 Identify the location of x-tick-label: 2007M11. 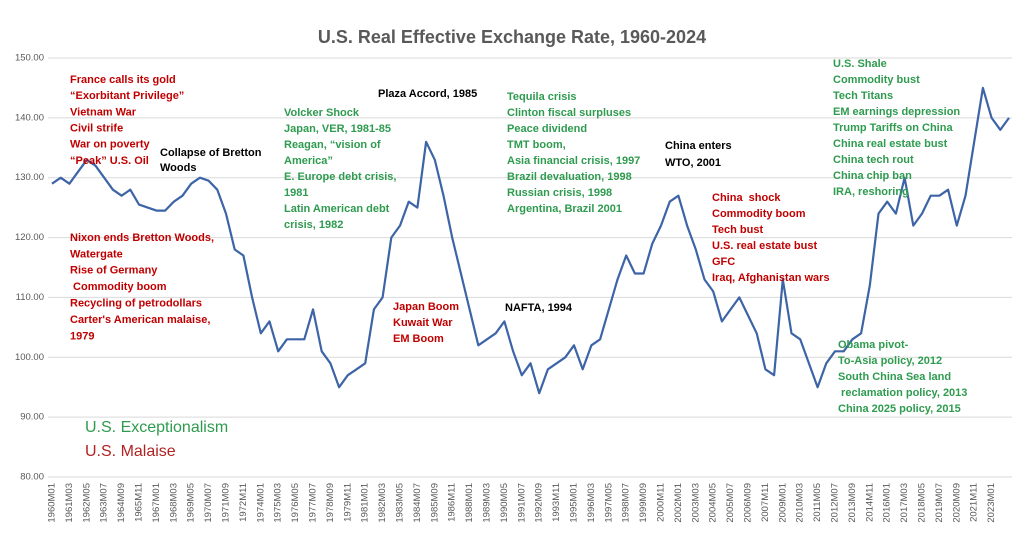
(765, 502).